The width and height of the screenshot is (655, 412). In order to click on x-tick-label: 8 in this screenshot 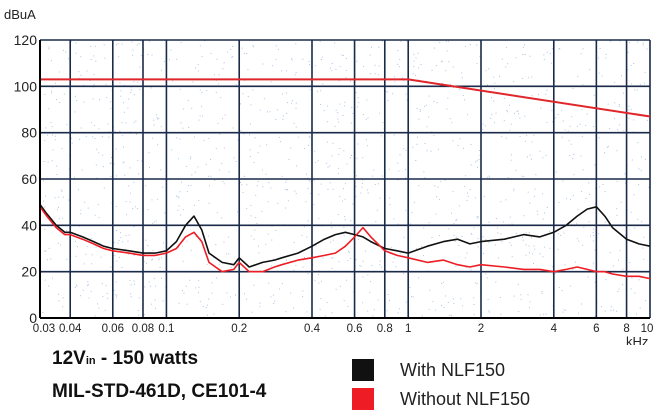, I will do `click(626, 329)`.